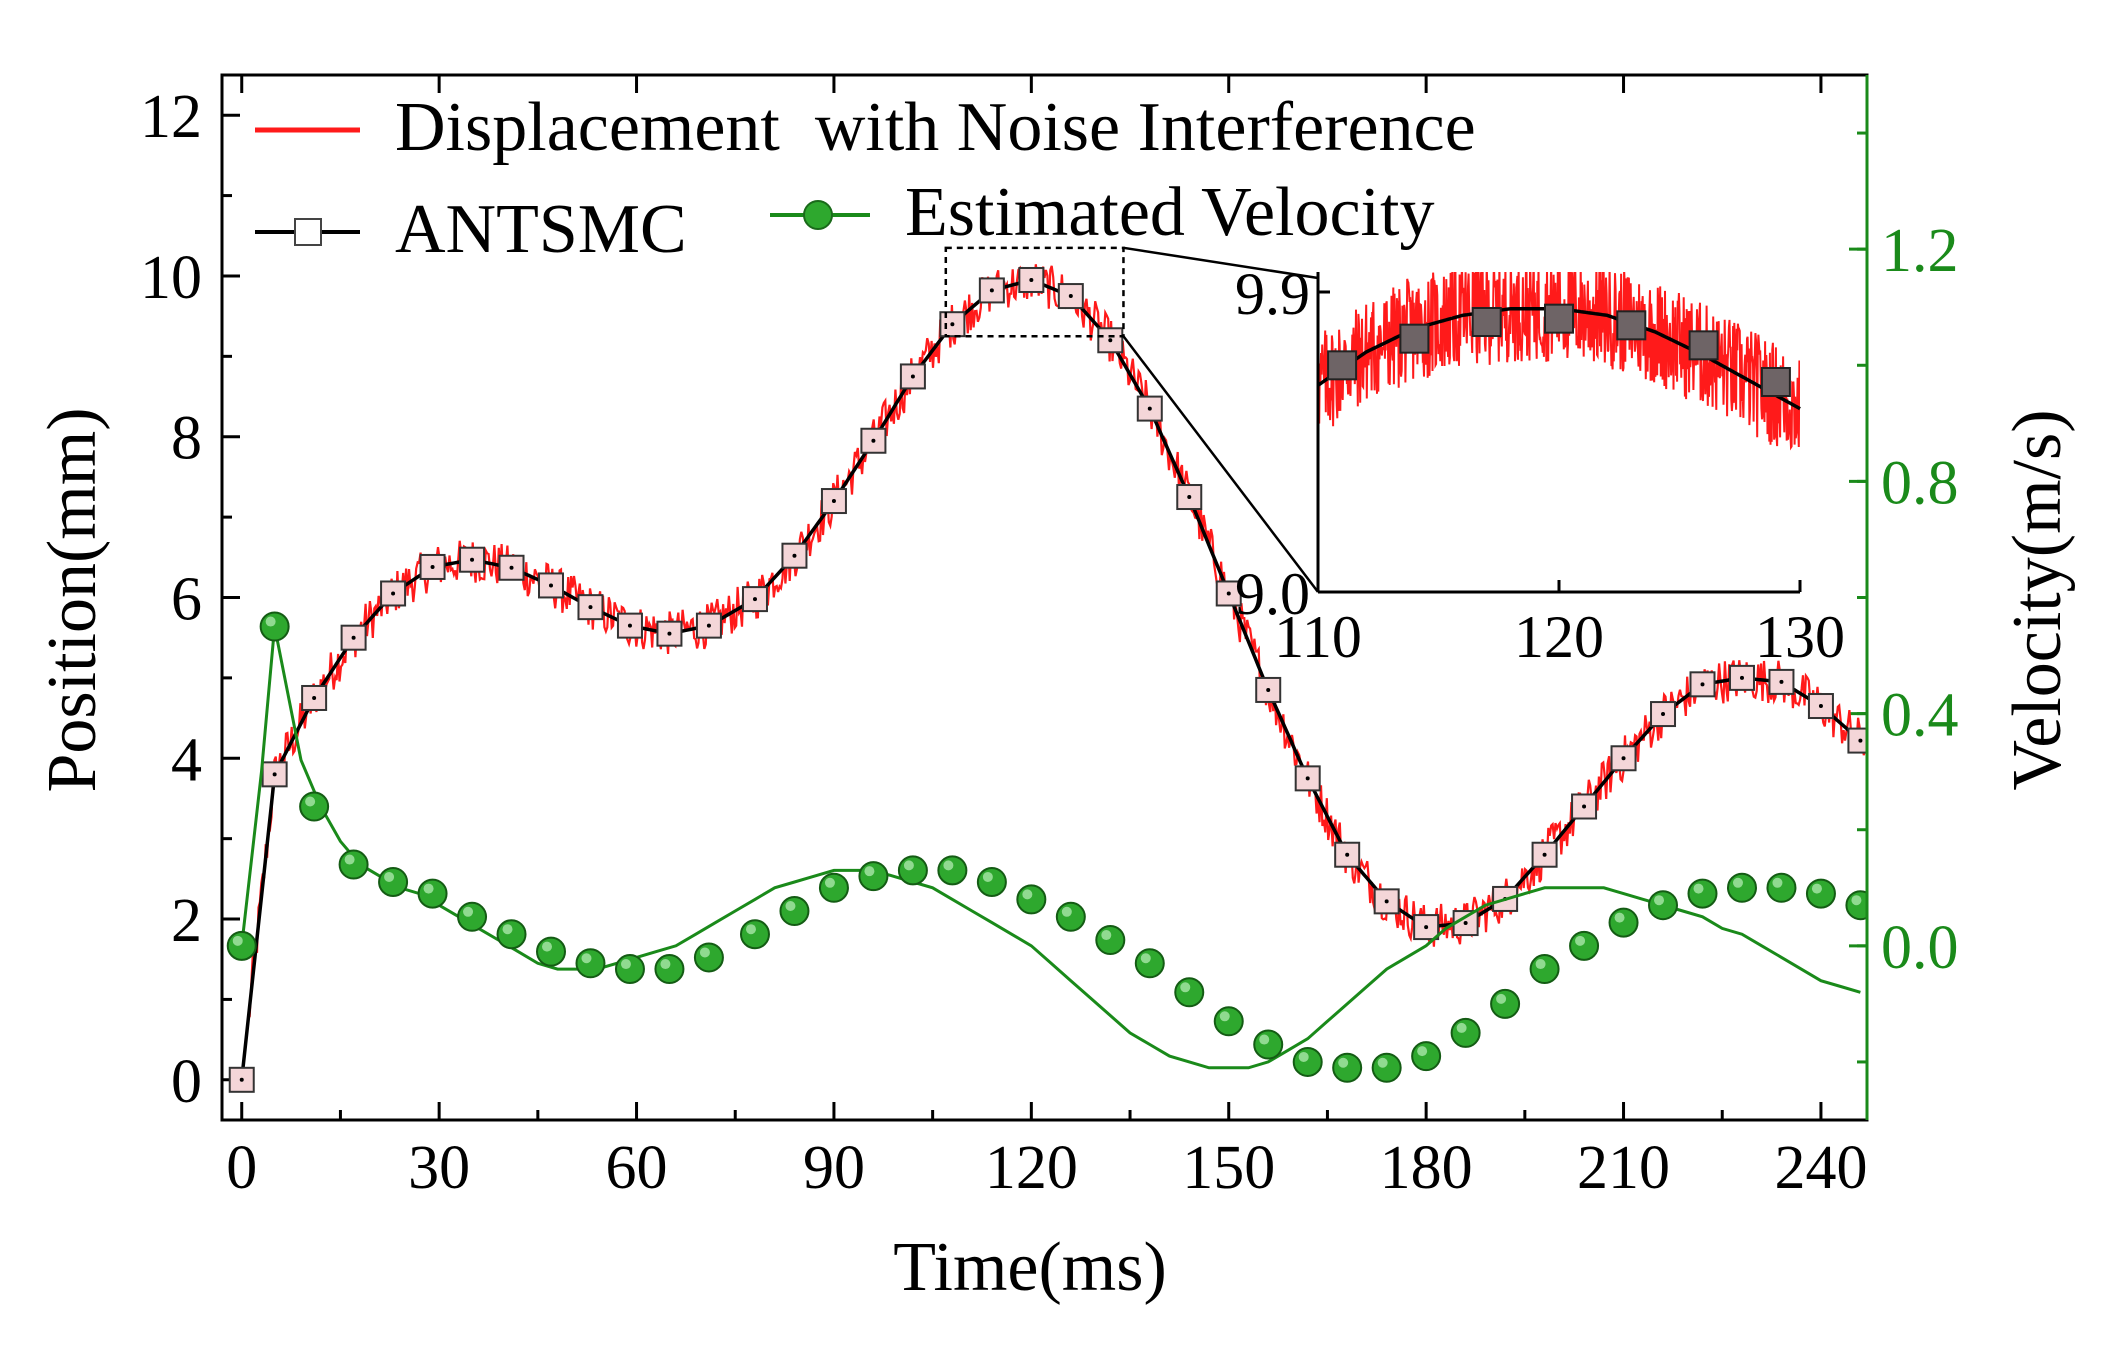 This screenshot has height=1349, width=2111. What do you see at coordinates (1559, 637) in the screenshot?
I see `inset-x-tick-label: 120` at bounding box center [1559, 637].